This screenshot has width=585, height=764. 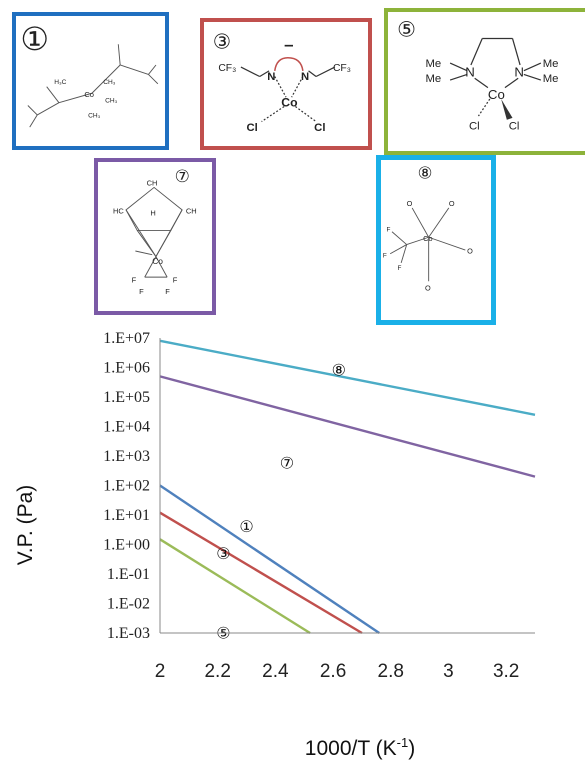 I want to click on structure-3-number: ③, so click(x=222, y=41).